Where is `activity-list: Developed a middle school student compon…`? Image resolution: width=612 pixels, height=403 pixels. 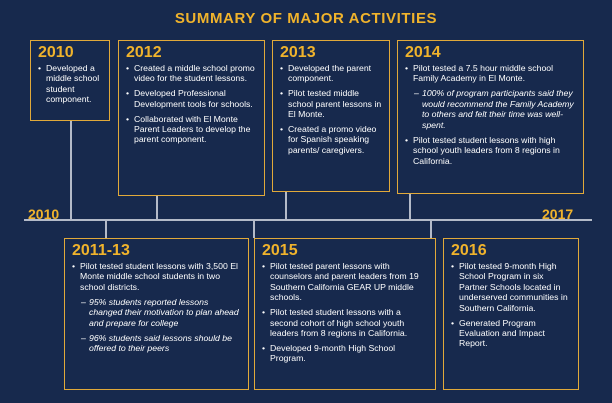 activity-list: Developed a middle school student compon… is located at coordinates (70, 84).